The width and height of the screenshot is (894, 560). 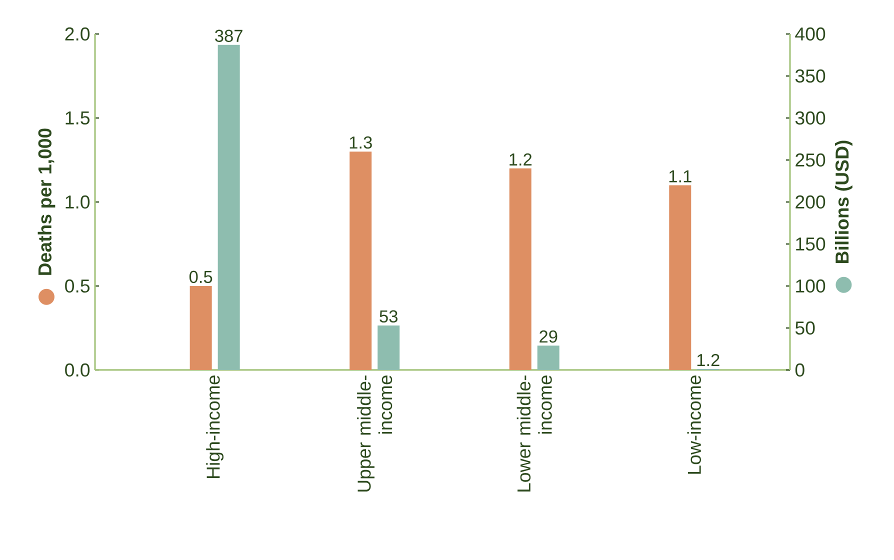 I want to click on y-tick-label: 0.0, so click(x=77, y=370).